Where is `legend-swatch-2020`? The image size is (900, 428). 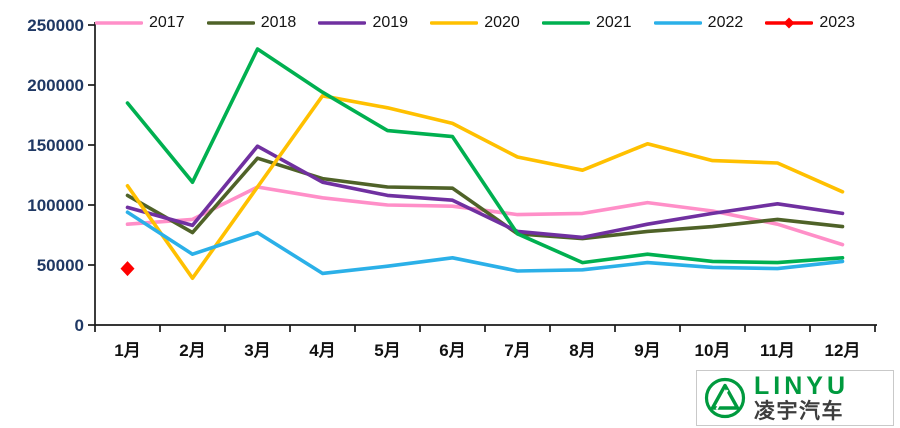 legend-swatch-2020 is located at coordinates (454, 23).